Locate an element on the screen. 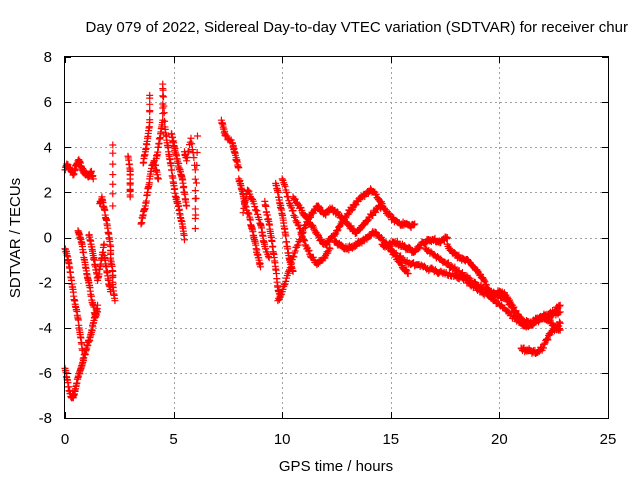 Image resolution: width=640 pixels, height=480 pixels. y-tick-label: 4 is located at coordinates (48, 147).